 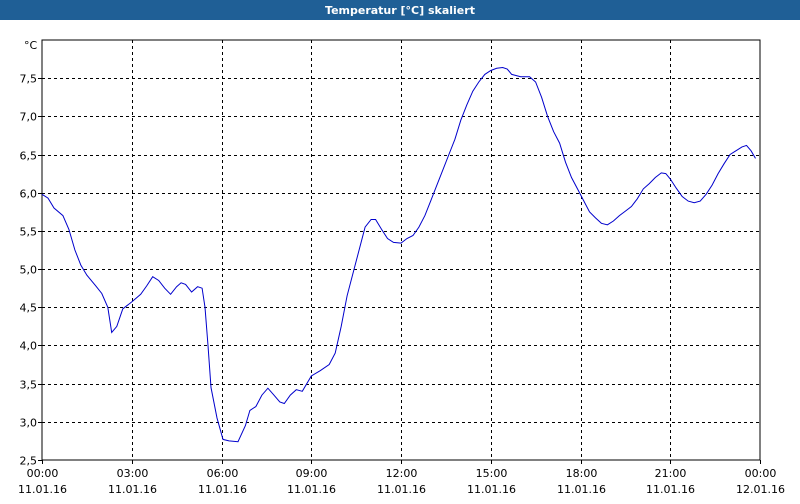 I want to click on y-tick-label: 5,5, so click(x=29, y=232).